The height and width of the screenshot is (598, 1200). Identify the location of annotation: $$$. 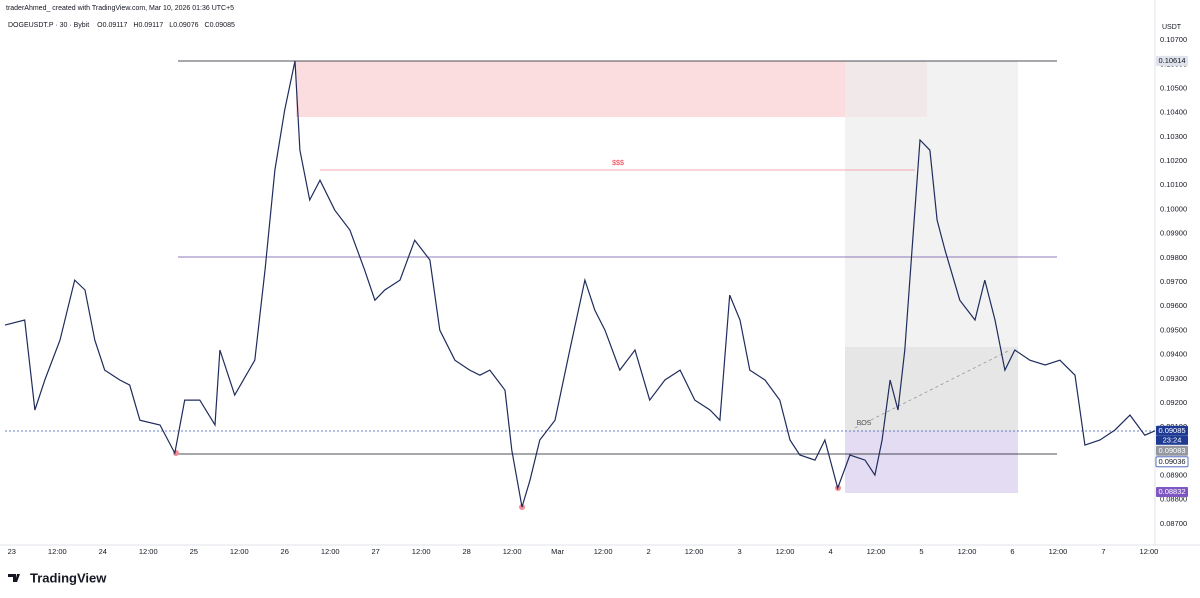
(618, 163).